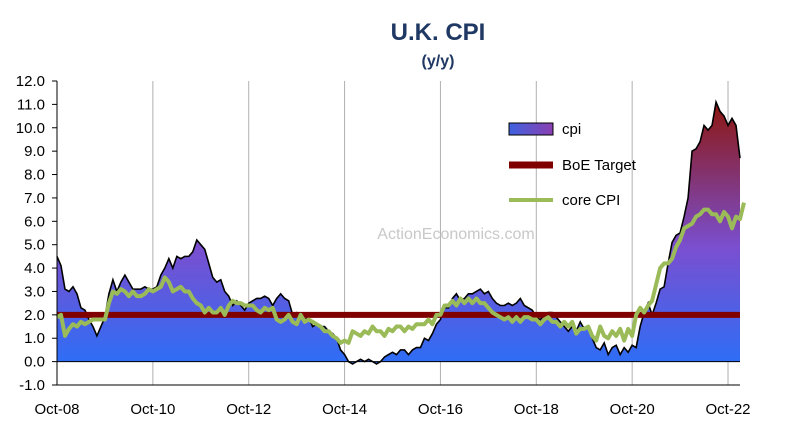 The height and width of the screenshot is (439, 785). I want to click on y-tick-label: 6.0, so click(34, 221).